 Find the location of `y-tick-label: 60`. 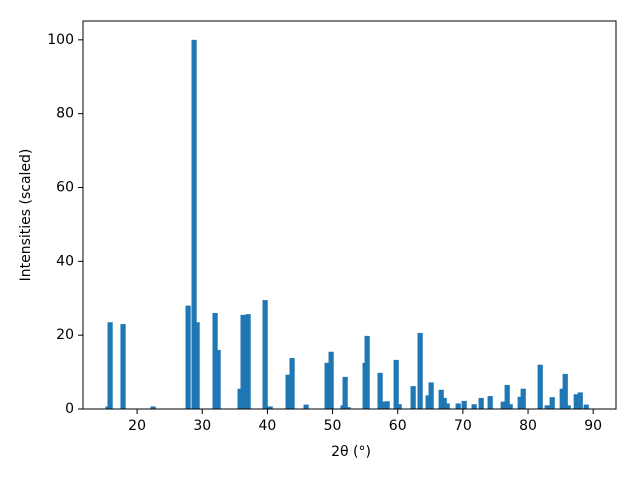

y-tick-label: 60 is located at coordinates (65, 187).